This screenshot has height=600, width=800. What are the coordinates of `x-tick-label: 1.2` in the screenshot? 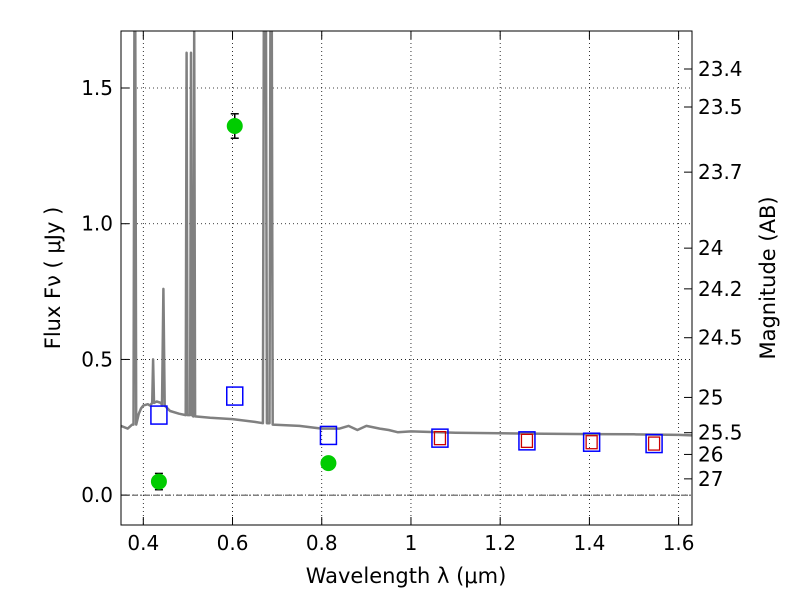 It's located at (500, 543).